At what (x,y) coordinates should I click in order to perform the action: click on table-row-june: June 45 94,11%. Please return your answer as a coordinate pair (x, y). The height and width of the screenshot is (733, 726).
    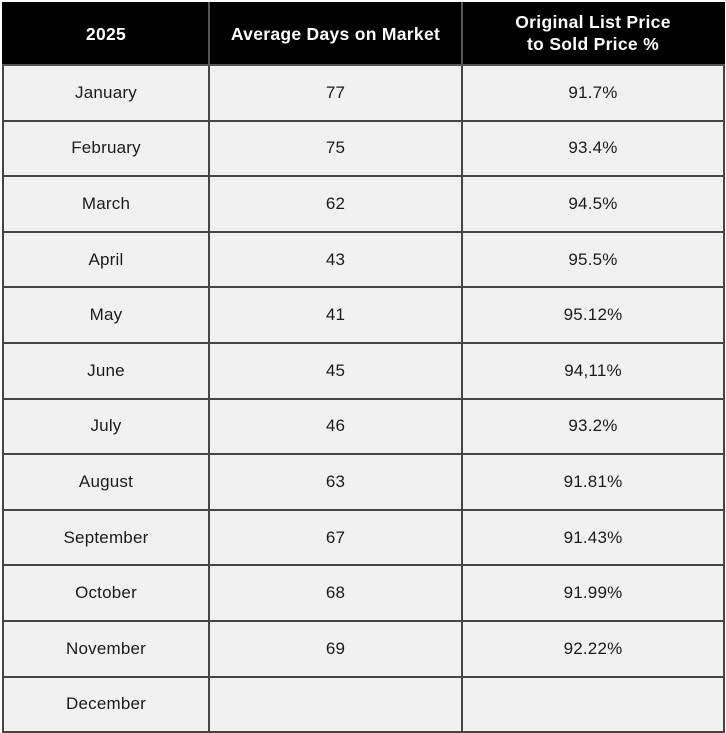
    Looking at the image, I should click on (363, 370).